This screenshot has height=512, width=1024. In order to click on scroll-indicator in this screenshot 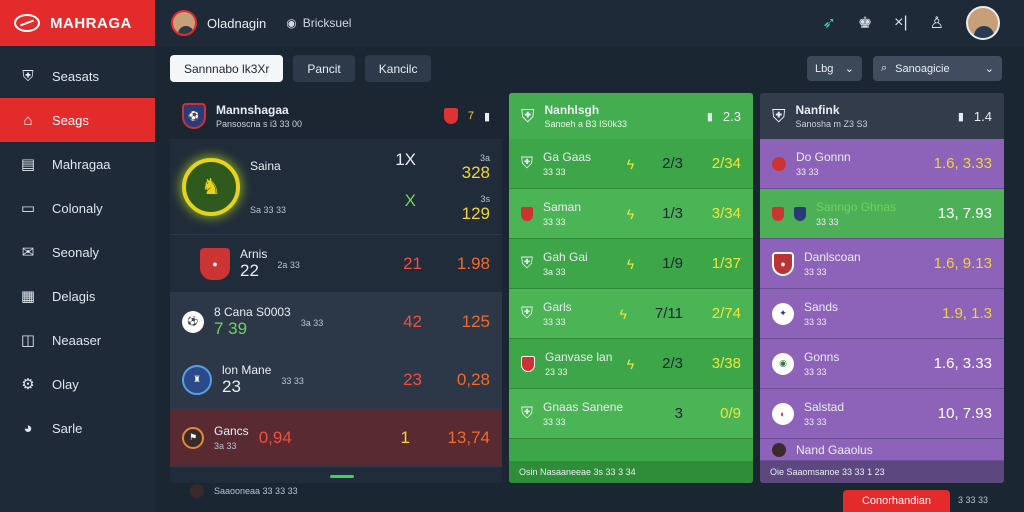, I will do `click(342, 476)`.